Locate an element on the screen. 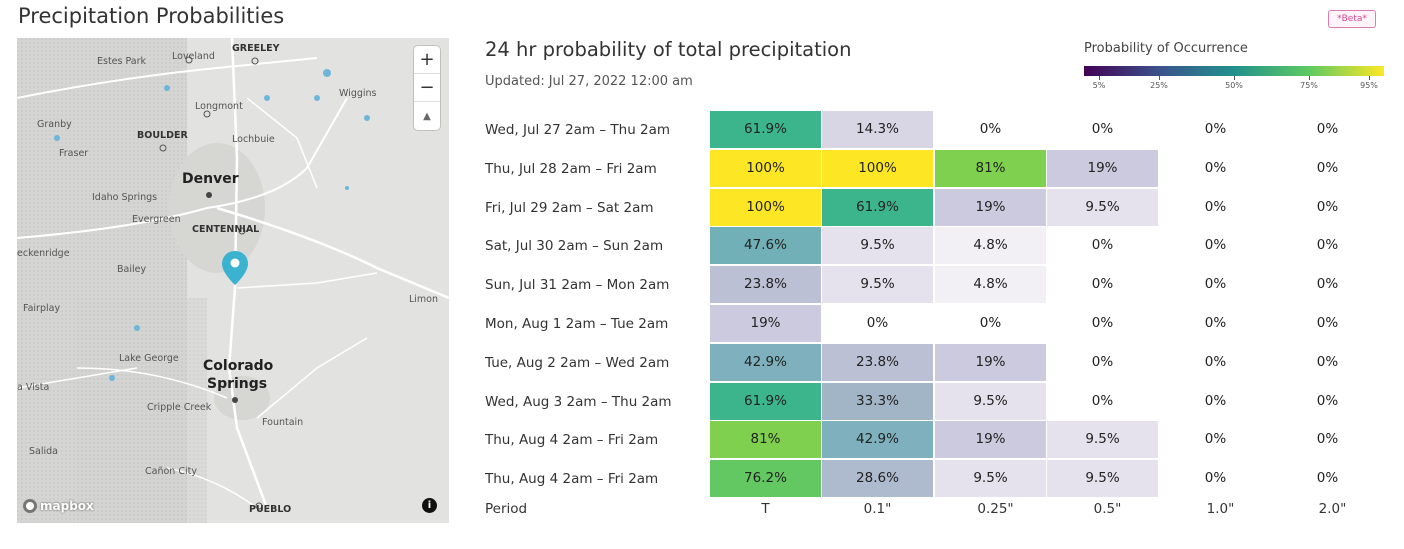 This screenshot has height=549, width=1404. map-place-label: Wiggins is located at coordinates (358, 93).